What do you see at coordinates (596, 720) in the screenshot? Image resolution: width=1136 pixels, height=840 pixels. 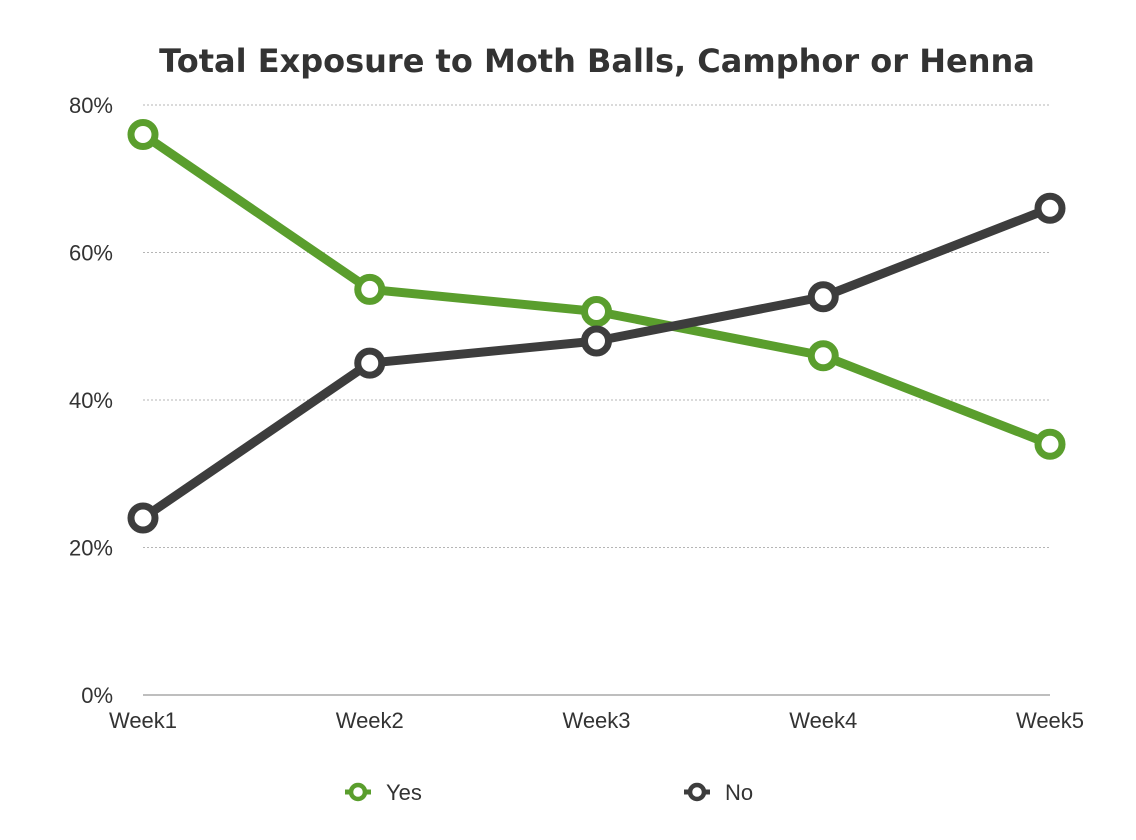 I see `x-tick-label: Week3` at bounding box center [596, 720].